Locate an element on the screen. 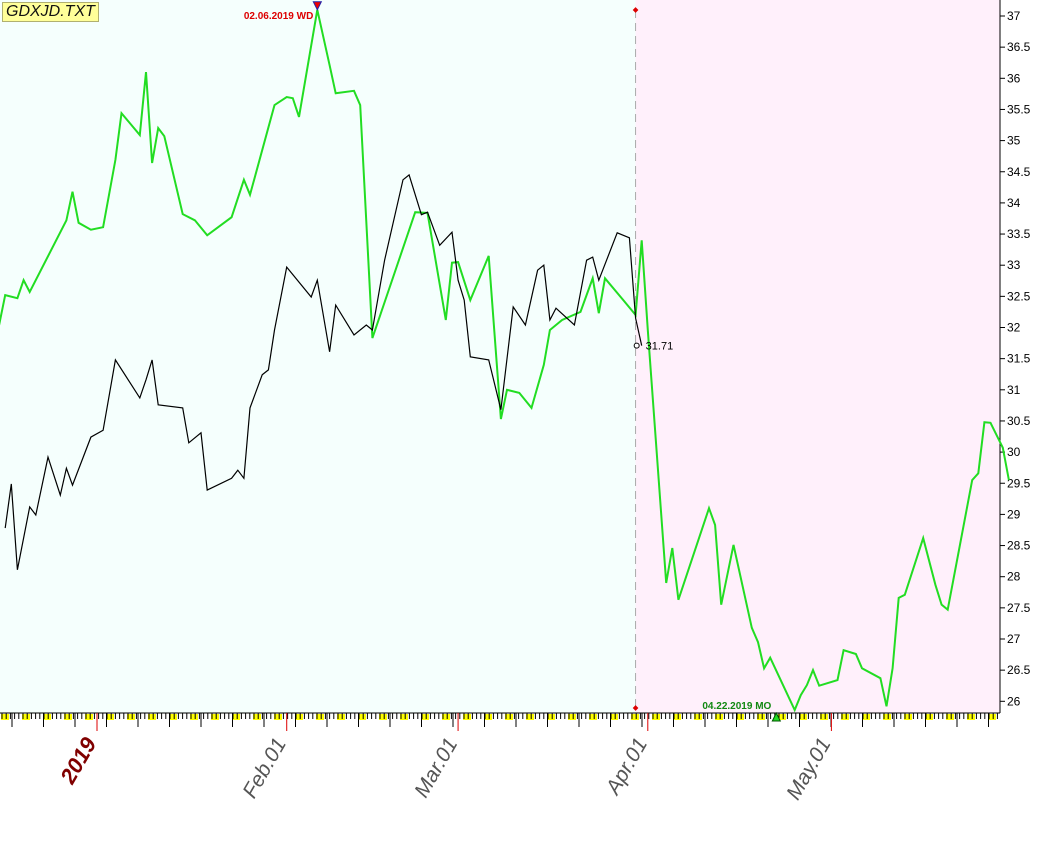 The height and width of the screenshot is (849, 1063). y-tick-label: 26.5 is located at coordinates (1019, 670).